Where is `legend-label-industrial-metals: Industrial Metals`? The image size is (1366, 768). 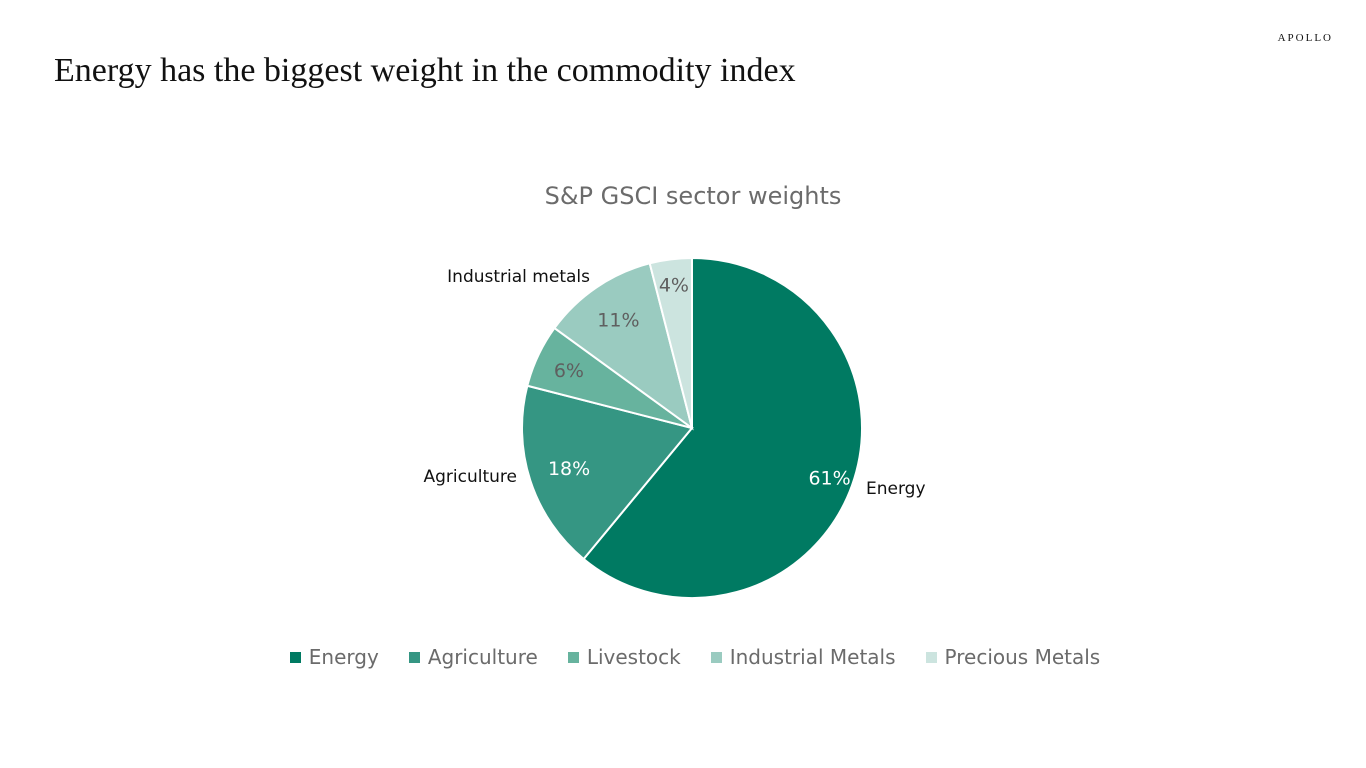 legend-label-industrial-metals: Industrial Metals is located at coordinates (812, 657).